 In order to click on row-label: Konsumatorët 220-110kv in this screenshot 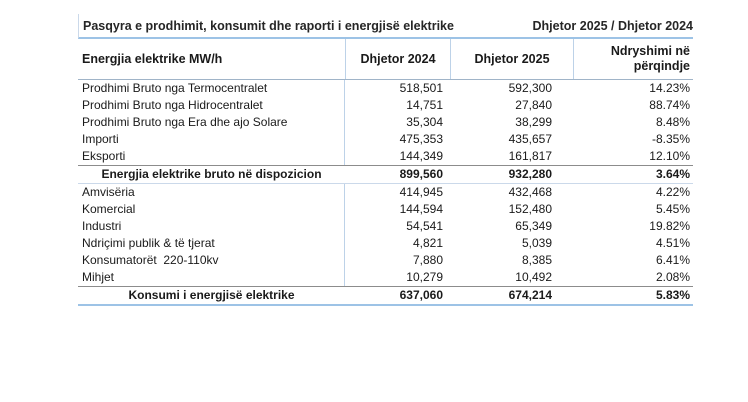, I will do `click(211, 260)`.